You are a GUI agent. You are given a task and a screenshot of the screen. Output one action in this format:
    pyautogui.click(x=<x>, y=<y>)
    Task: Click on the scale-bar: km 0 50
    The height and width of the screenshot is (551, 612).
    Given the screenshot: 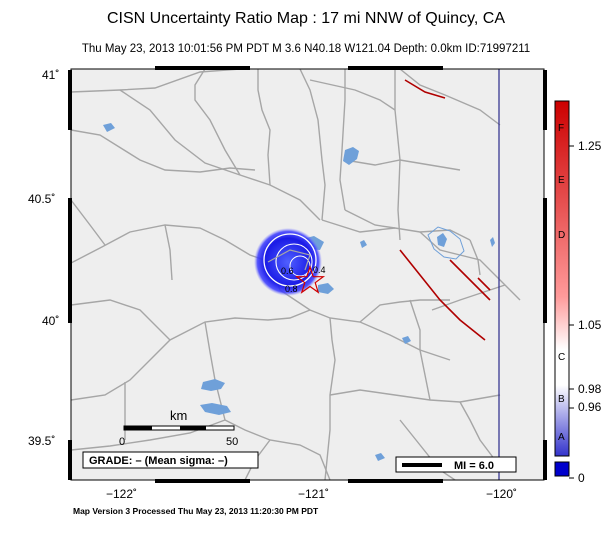 What is the action you would take?
    pyautogui.click(x=178, y=428)
    